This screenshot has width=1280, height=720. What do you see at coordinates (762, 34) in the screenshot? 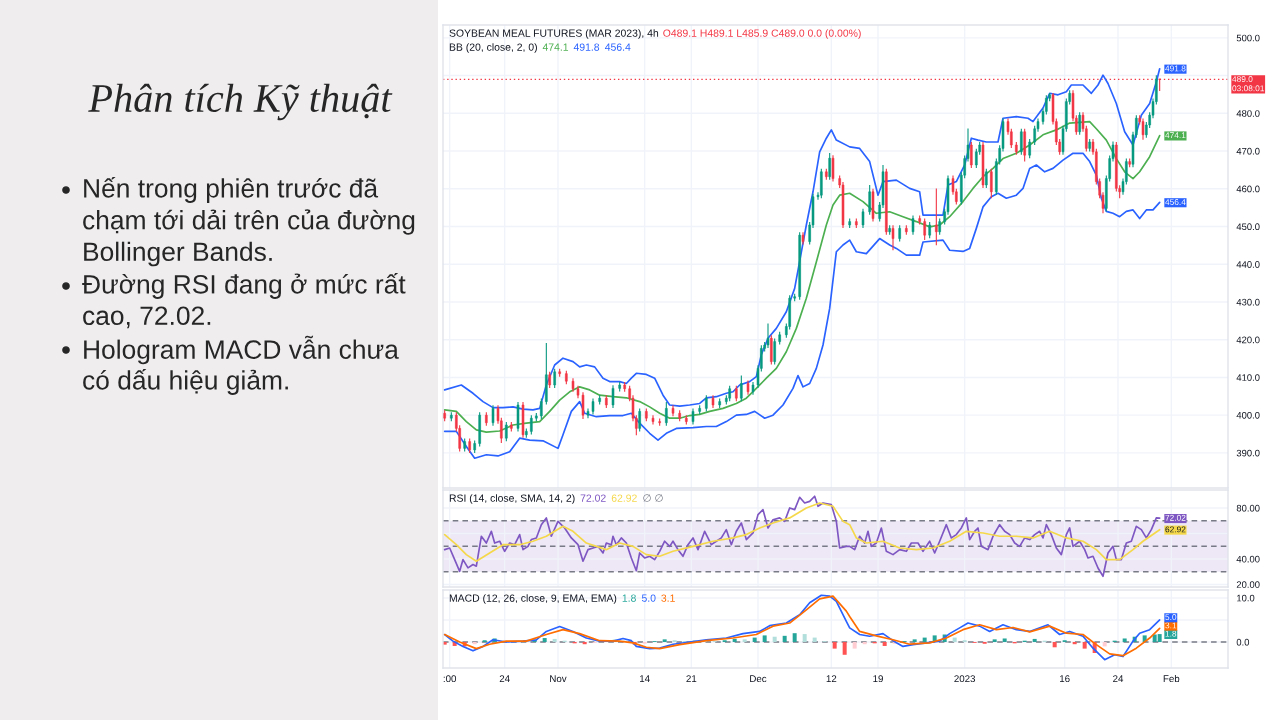
I see `annotation: O489.1 H489.1 L485.9 C489.0 0.0 (0.00%)` at bounding box center [762, 34].